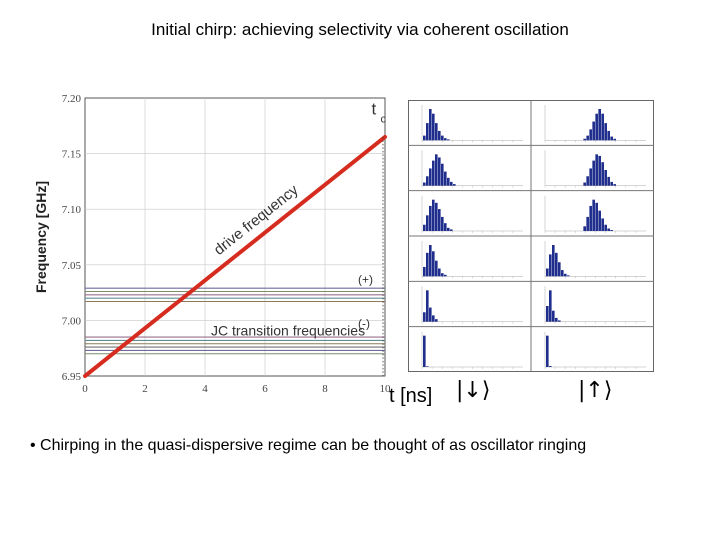 This screenshot has height=540, width=720. Describe the element at coordinates (85, 389) in the screenshot. I see `x-tick-label: 0` at that location.